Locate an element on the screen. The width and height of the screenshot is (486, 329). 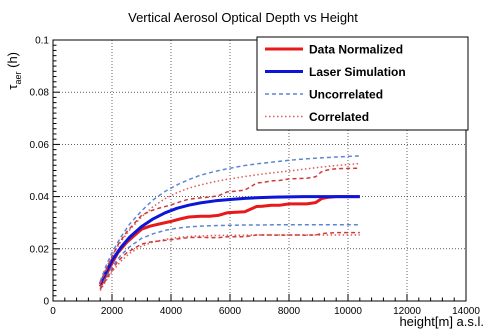
legend-label-laser-simulation: Laser Simulation is located at coordinates (357, 72).